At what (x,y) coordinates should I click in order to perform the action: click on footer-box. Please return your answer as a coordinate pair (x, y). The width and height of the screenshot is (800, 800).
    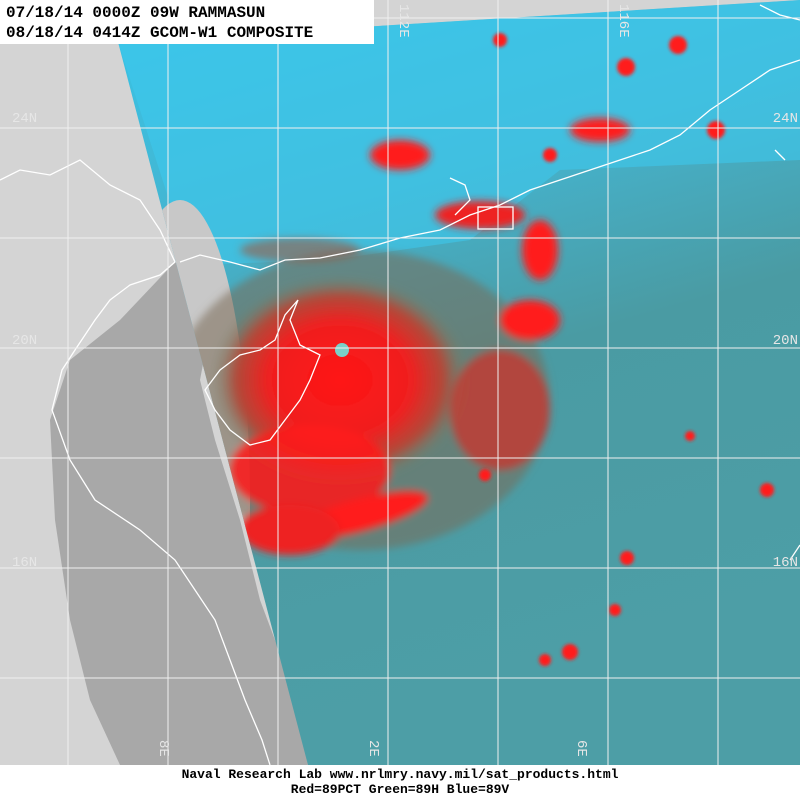
    Looking at the image, I should click on (400, 782).